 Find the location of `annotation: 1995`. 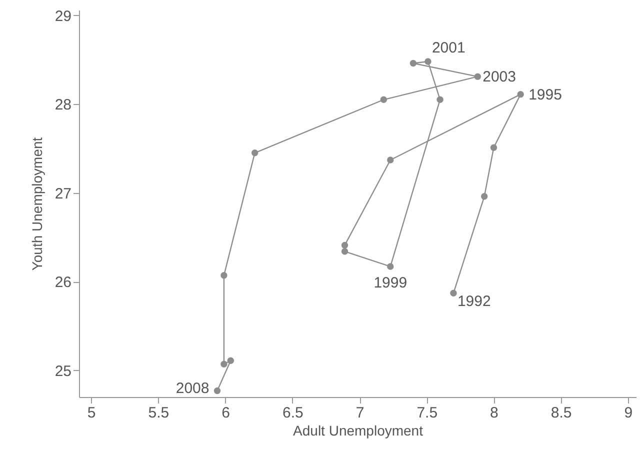

annotation: 1995 is located at coordinates (545, 95).